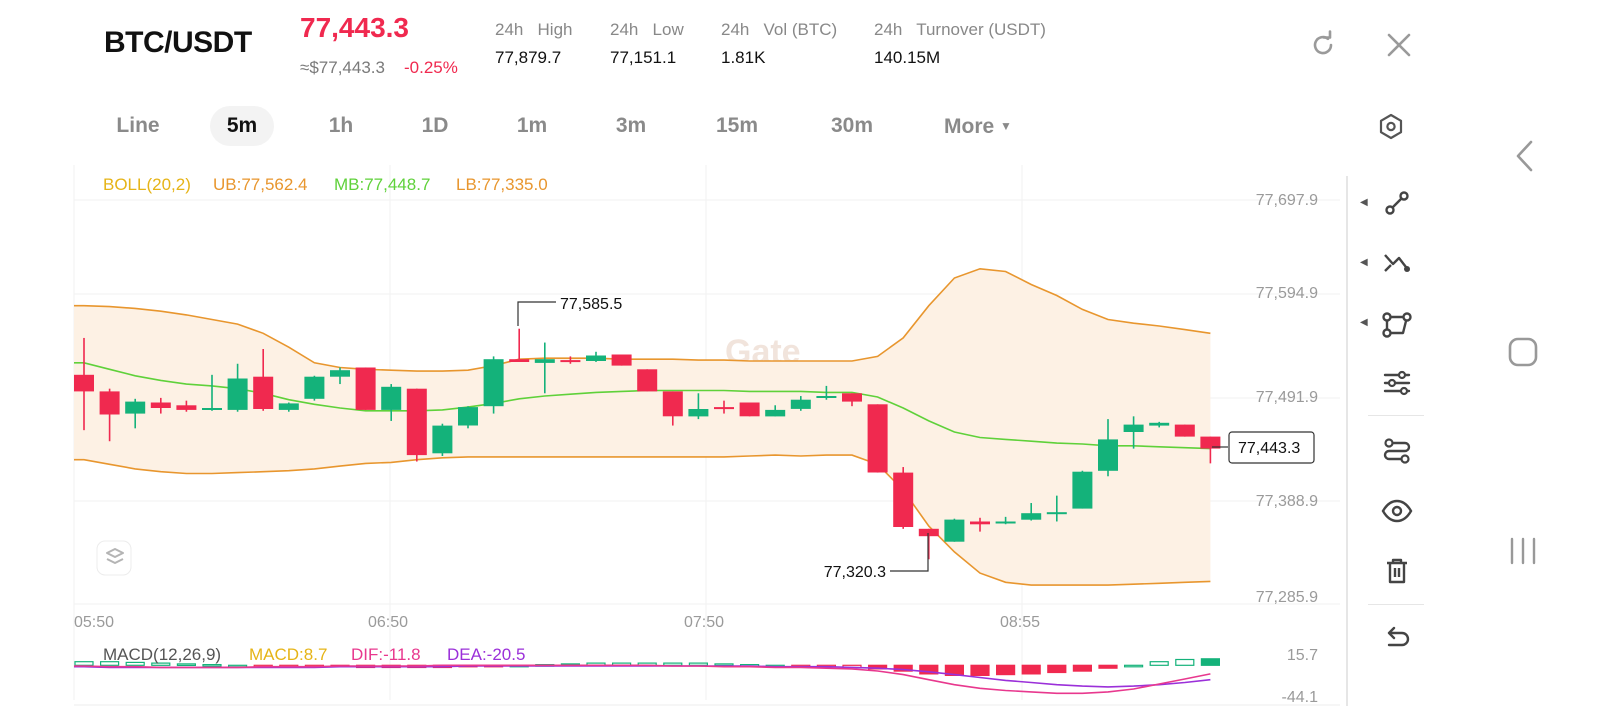 Image resolution: width=1600 pixels, height=720 pixels. I want to click on bollinger-middle-line, so click(642, 405).